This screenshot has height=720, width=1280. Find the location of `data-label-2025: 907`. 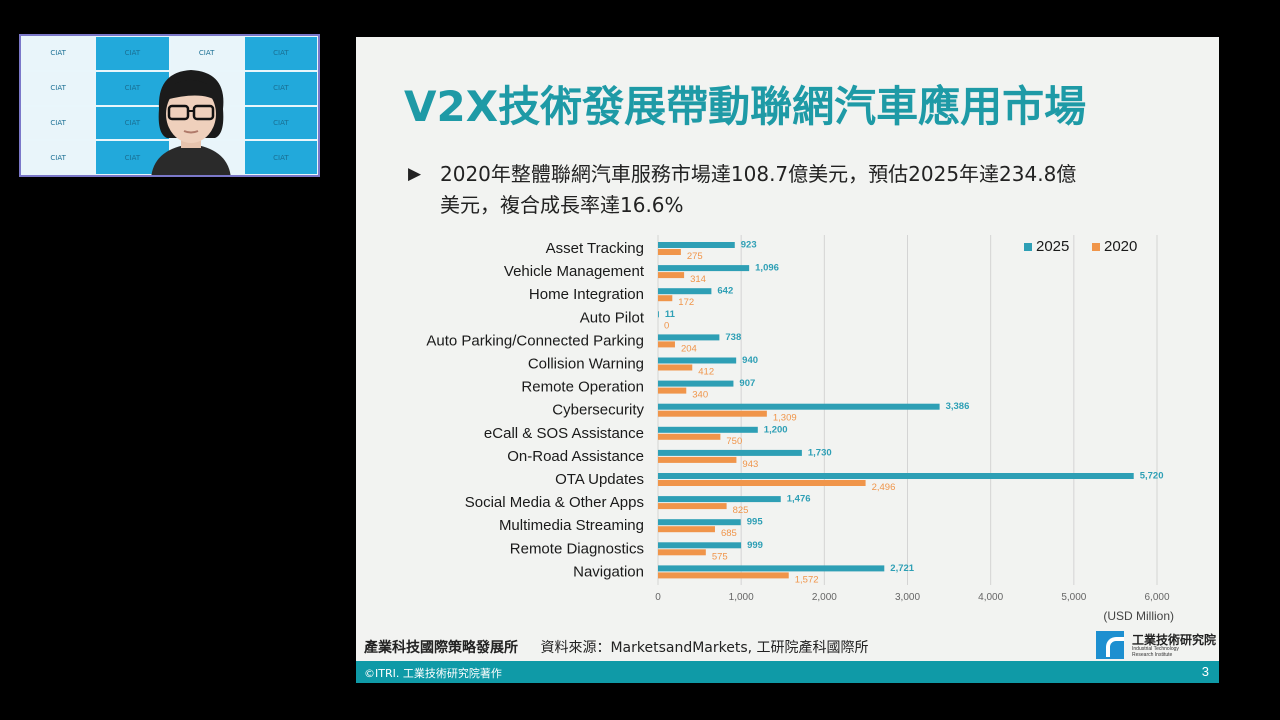

data-label-2025: 907 is located at coordinates (747, 383).